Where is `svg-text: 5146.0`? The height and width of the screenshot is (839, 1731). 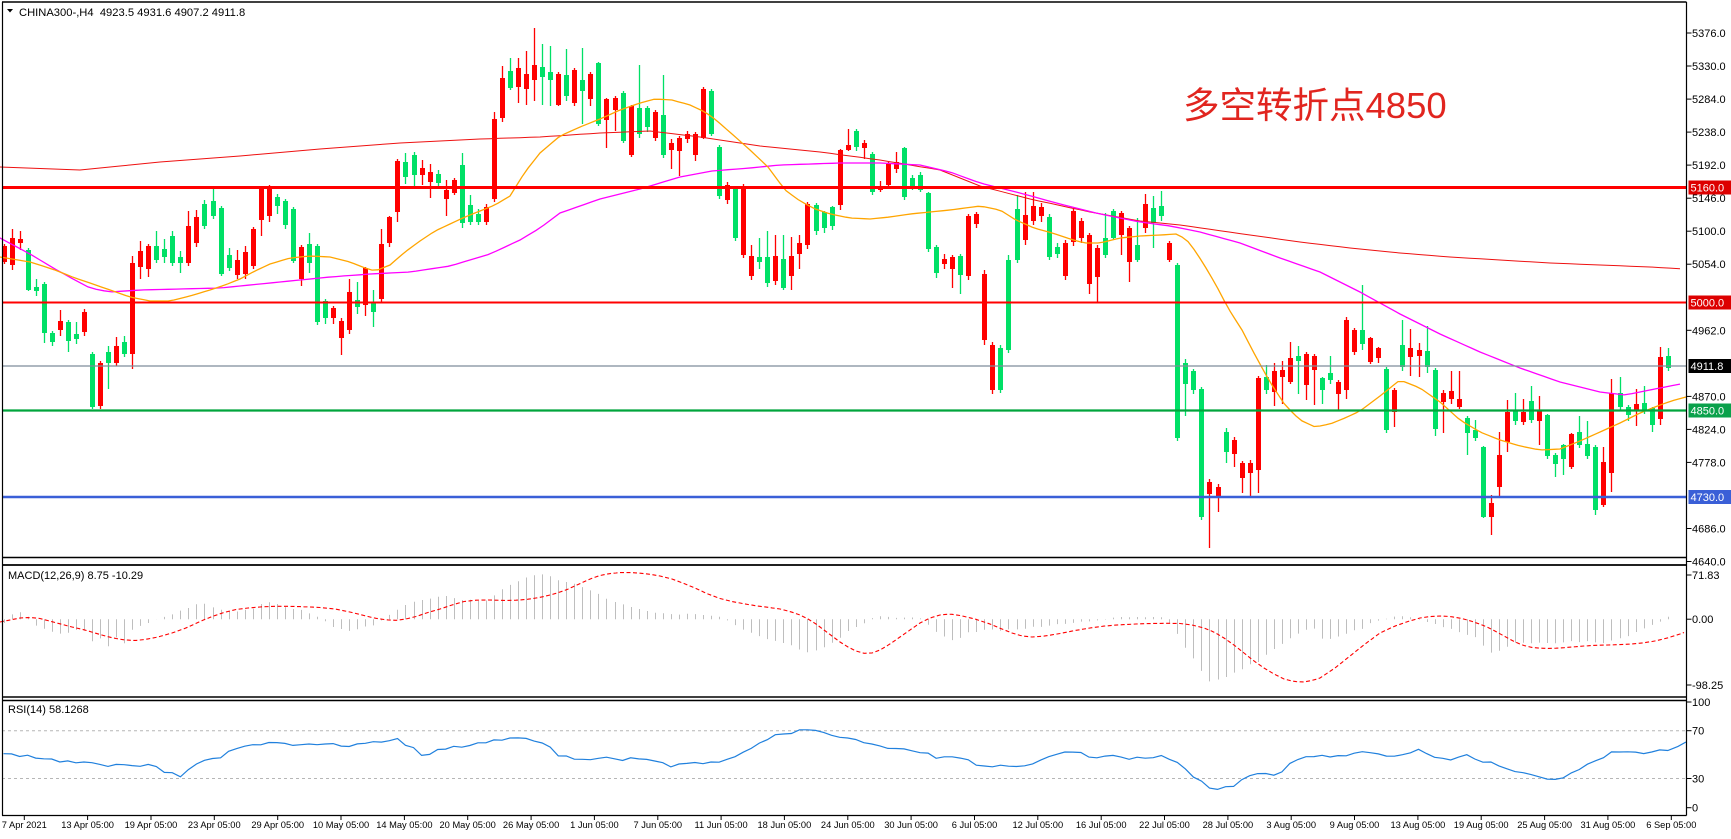
svg-text: 5146.0 is located at coordinates (1709, 199).